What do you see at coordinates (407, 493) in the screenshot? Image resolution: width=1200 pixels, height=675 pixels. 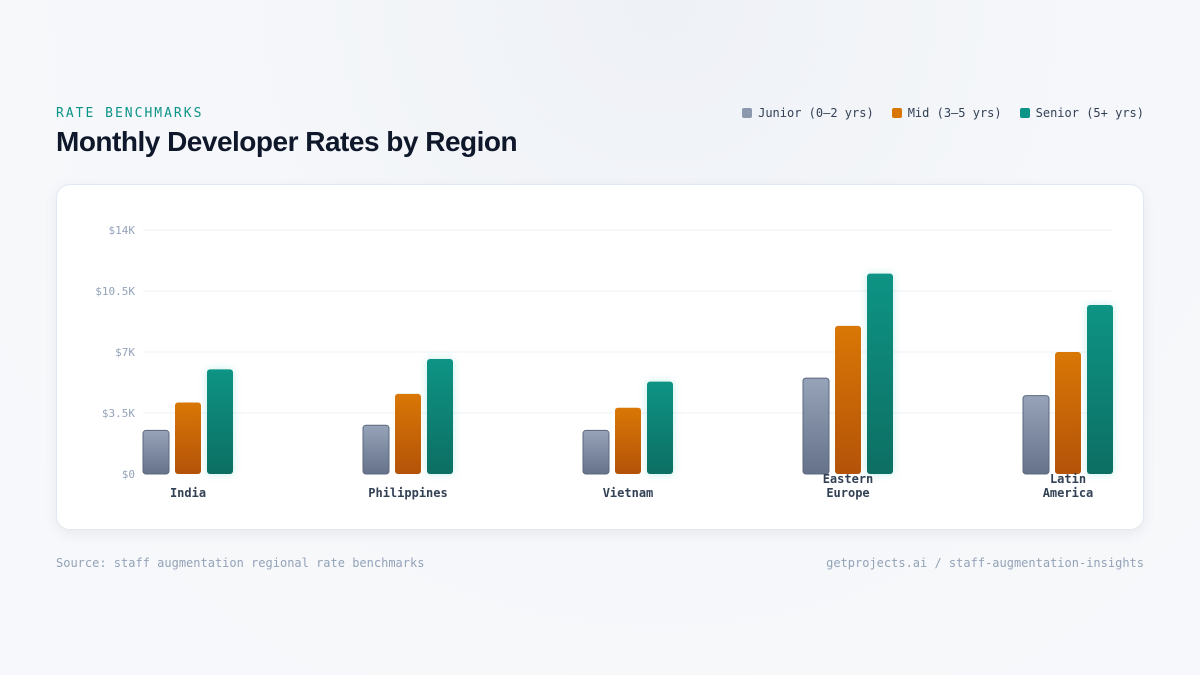 I see `x-tick-label: Philippines` at bounding box center [407, 493].